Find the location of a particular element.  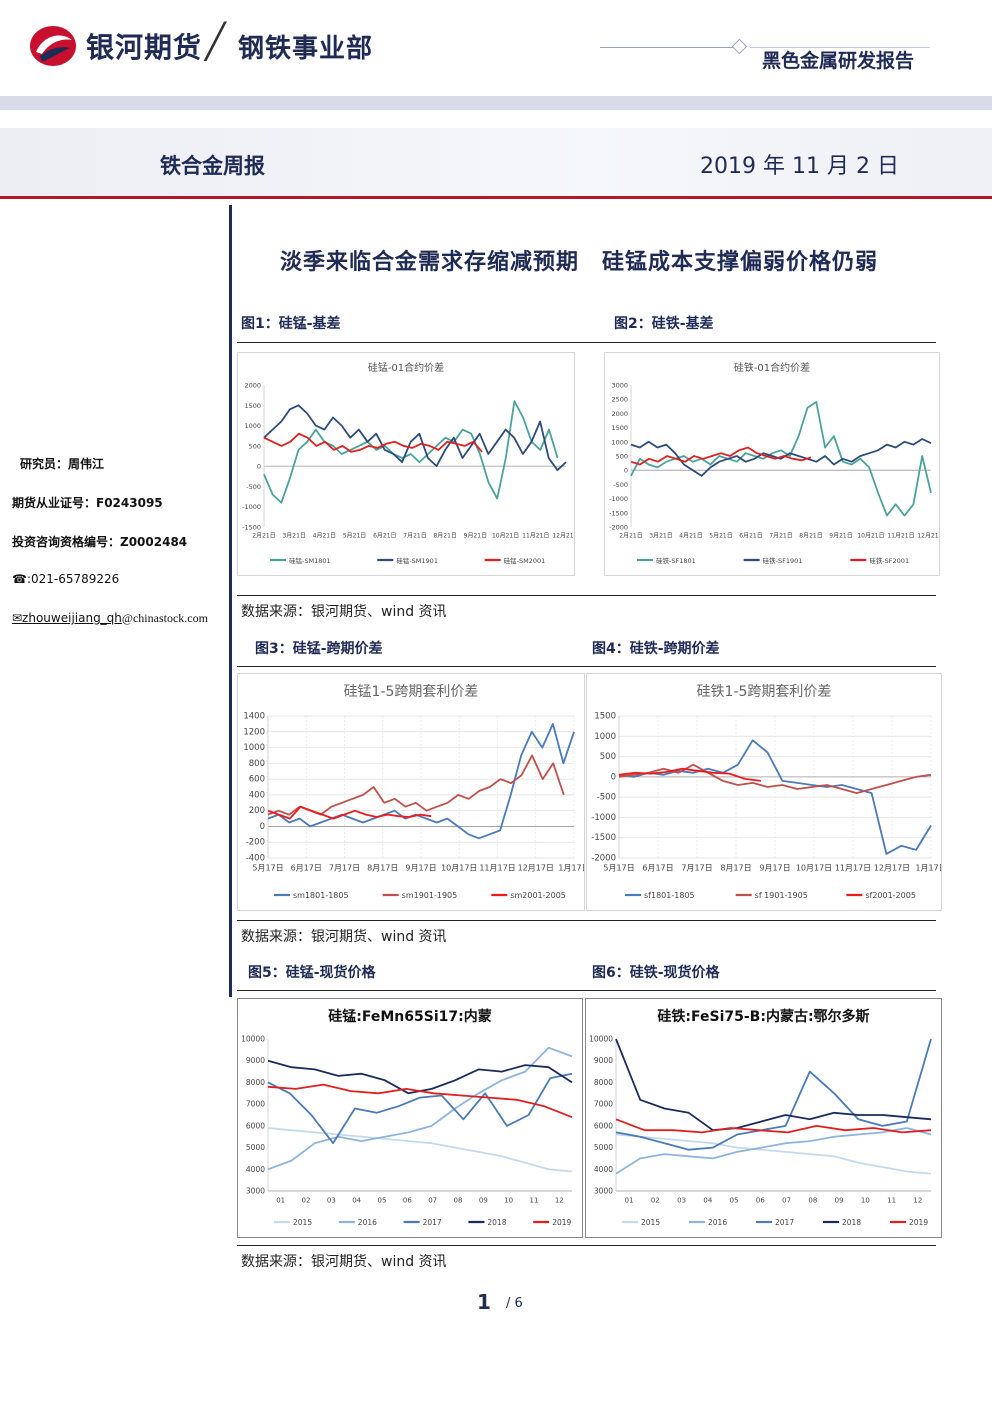

x-tick-label: 02 is located at coordinates (655, 1201).